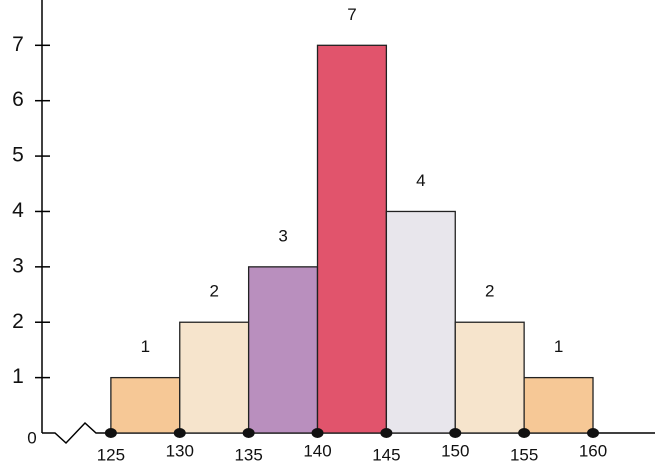  Describe the element at coordinates (282, 235) in the screenshot. I see `value-label: 3` at that location.